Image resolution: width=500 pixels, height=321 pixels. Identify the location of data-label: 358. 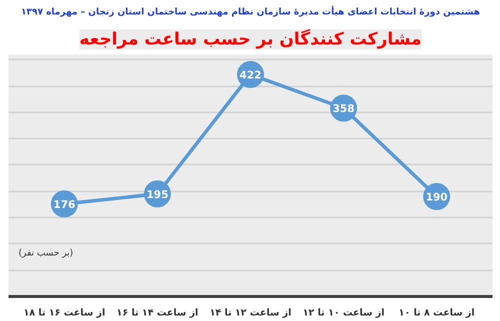
(343, 109).